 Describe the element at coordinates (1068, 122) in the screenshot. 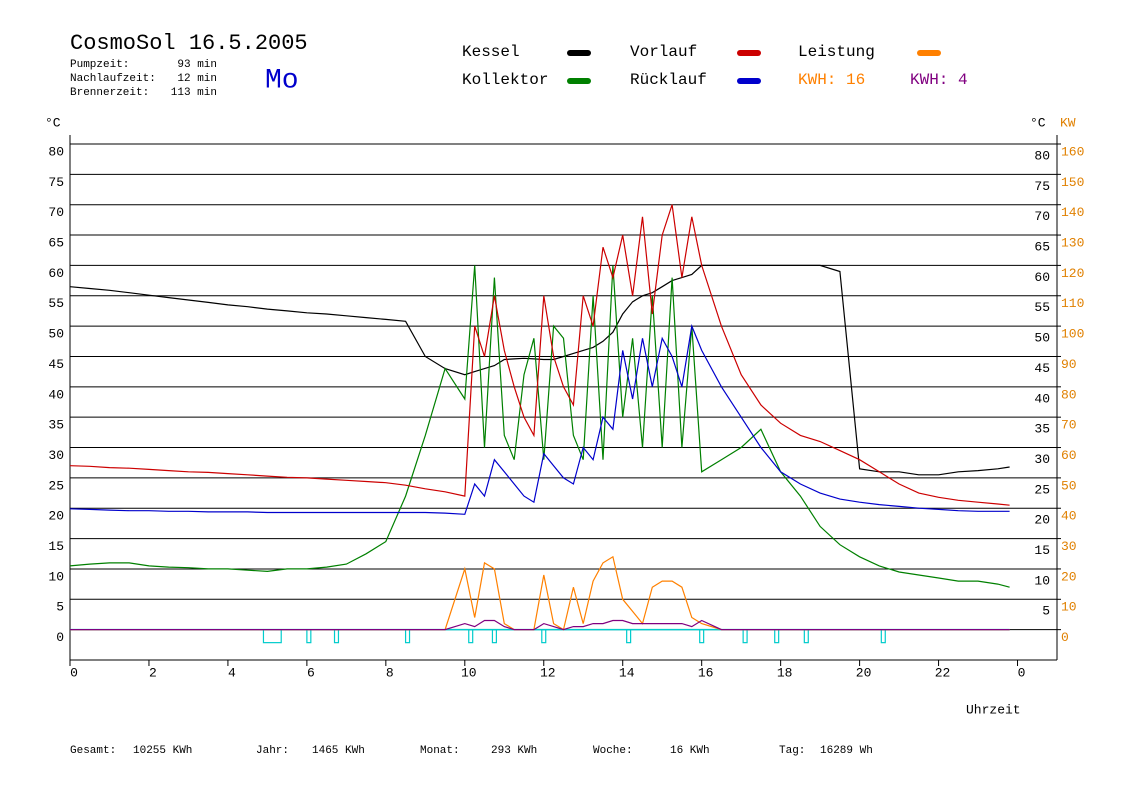

I see `y2-unit: KW` at that location.